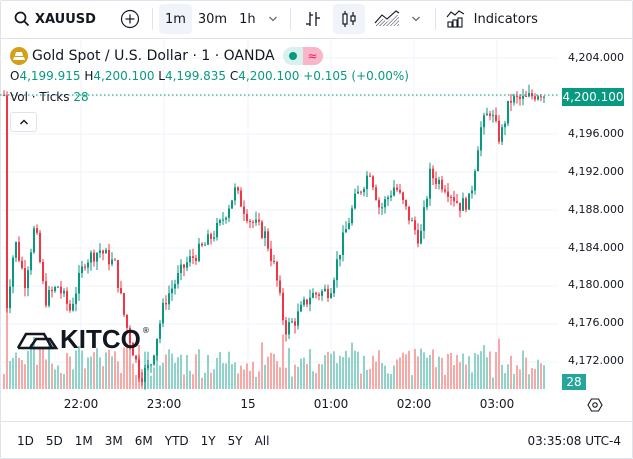  What do you see at coordinates (50, 76) in the screenshot?
I see `open-value: 4,199.915` at bounding box center [50, 76].